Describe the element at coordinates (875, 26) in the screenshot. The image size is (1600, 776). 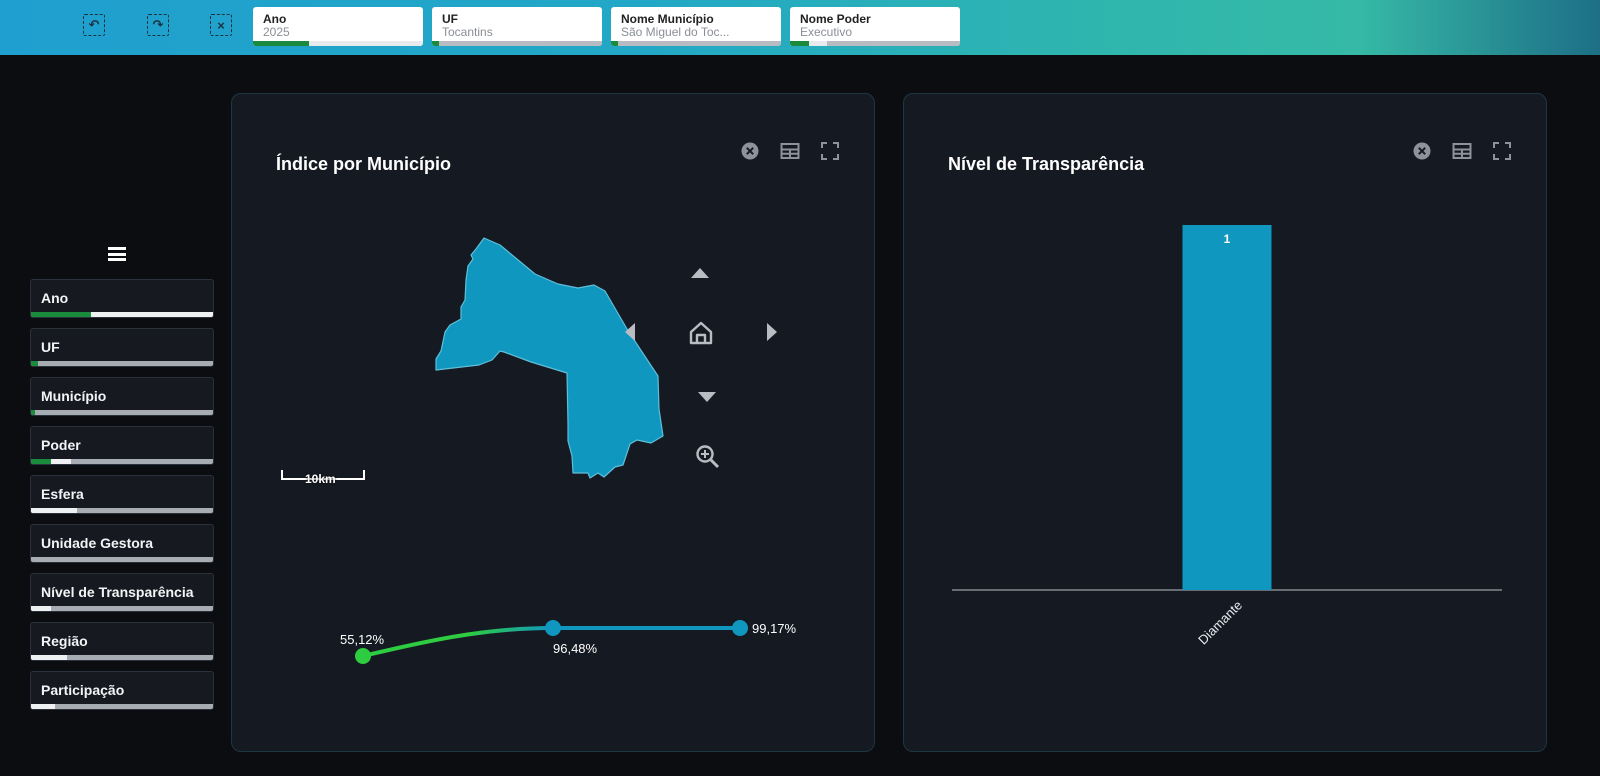
I see `filter-chip-nome-poder: Nome Poder Executivo` at that location.